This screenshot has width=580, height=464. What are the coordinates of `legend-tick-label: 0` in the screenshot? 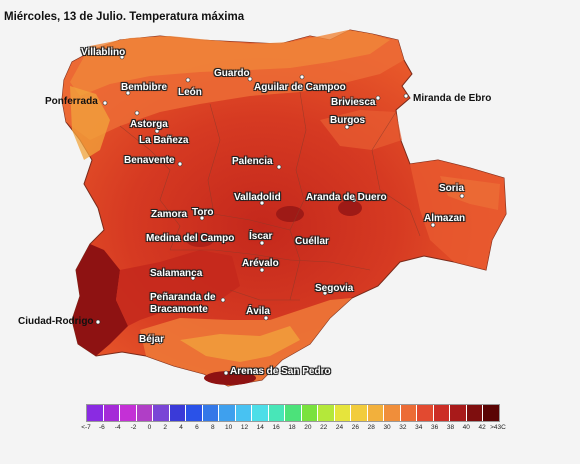 It's located at (149, 427).